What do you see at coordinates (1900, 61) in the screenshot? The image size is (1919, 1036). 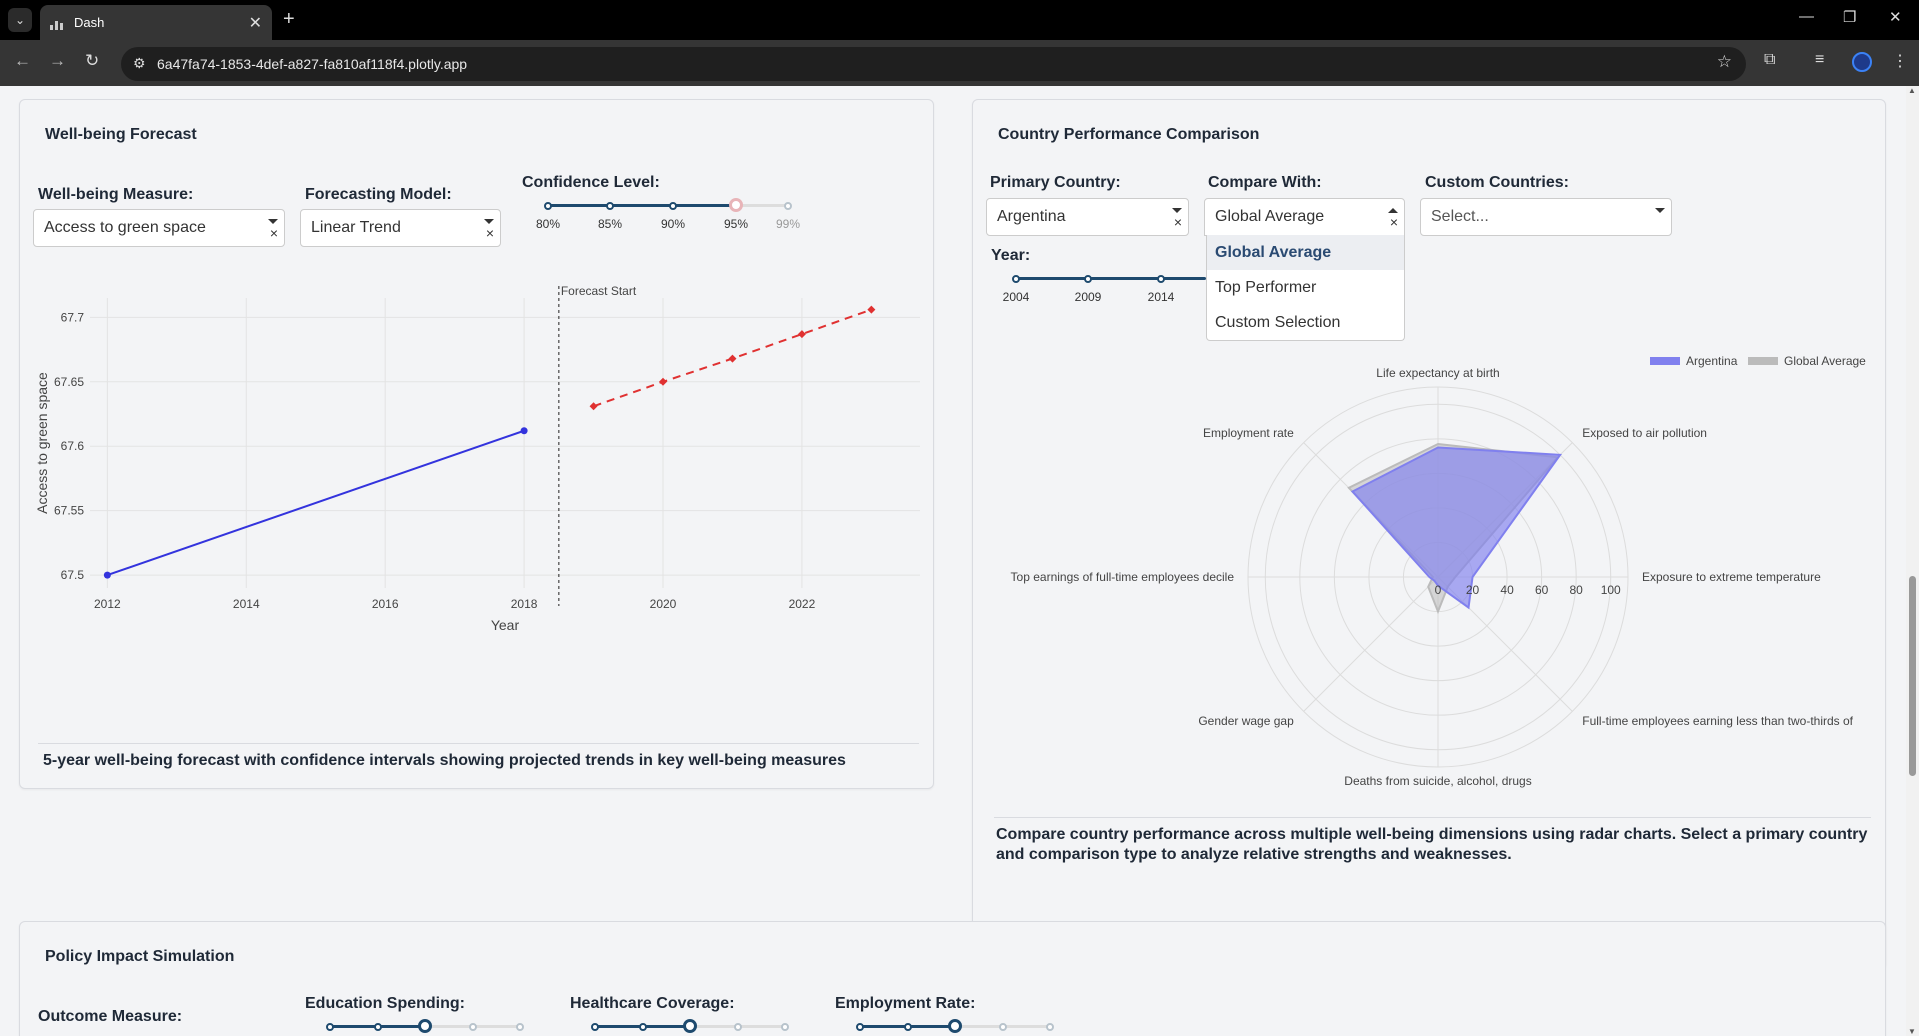 I see `menu-kebab-icon: ⋮` at bounding box center [1900, 61].